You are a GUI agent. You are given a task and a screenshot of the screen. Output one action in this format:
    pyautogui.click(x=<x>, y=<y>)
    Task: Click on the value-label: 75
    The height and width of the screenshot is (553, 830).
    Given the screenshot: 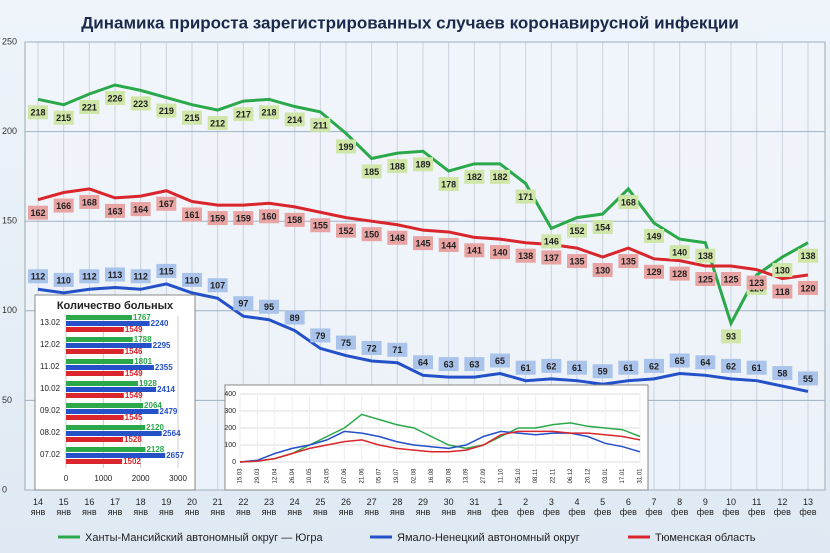 What is the action you would take?
    pyautogui.click(x=346, y=343)
    